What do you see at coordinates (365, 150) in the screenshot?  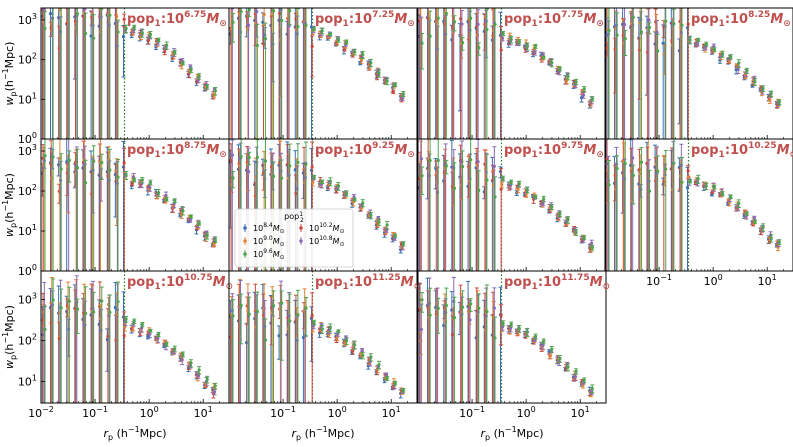 I see `panel-title: pop1:109.25M⊙` at bounding box center [365, 150].